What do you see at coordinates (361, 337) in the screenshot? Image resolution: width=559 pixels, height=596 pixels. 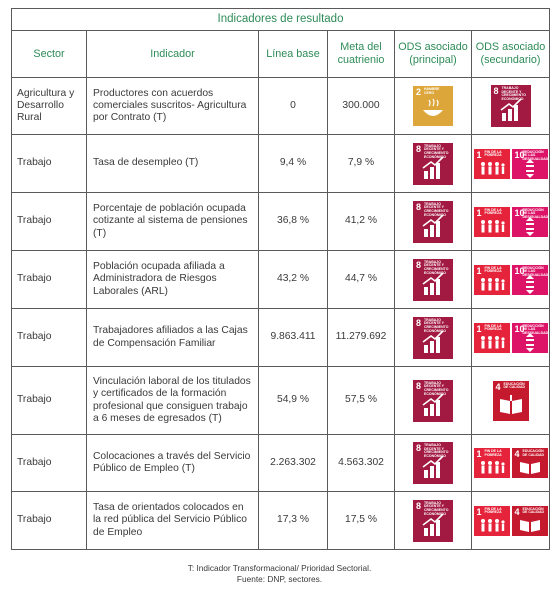 I see `cell-meta: 11.279.692` at bounding box center [361, 337].